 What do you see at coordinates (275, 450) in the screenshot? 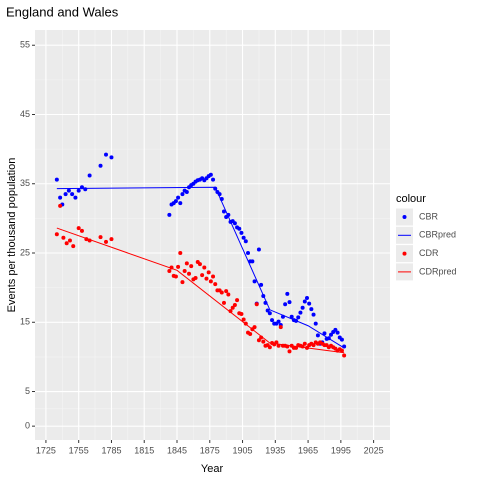
I see `x-tick-label: 1935` at bounding box center [275, 450].